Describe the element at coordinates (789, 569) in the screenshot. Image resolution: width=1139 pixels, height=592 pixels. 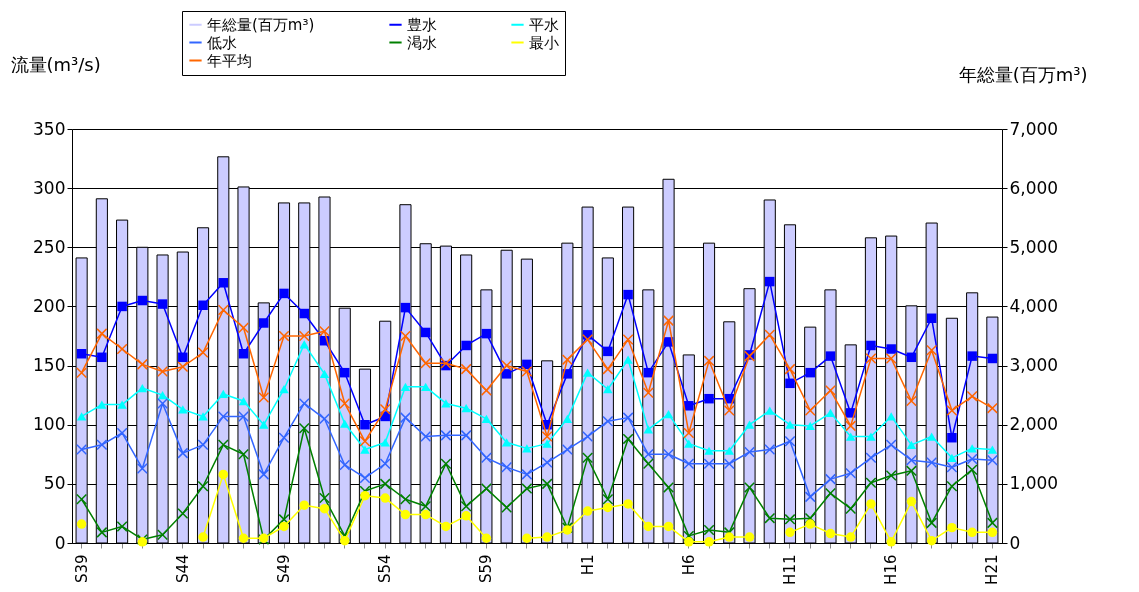
I see `x-tick-label: H11` at that location.